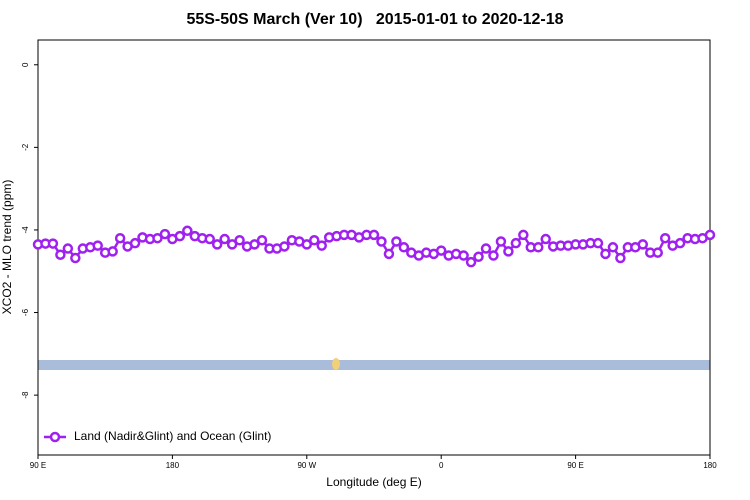 The width and height of the screenshot is (750, 500). Describe the element at coordinates (55, 437) in the screenshot. I see `legend-marker` at that location.